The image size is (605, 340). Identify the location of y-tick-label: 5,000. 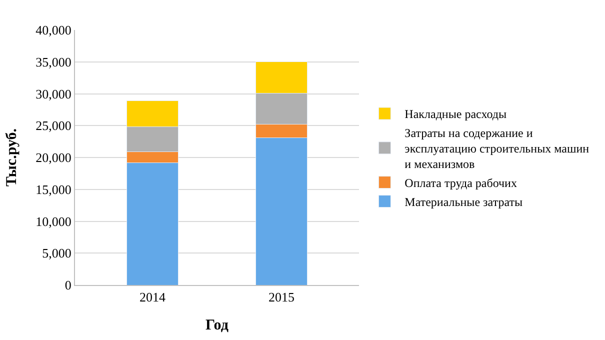
(57, 253).